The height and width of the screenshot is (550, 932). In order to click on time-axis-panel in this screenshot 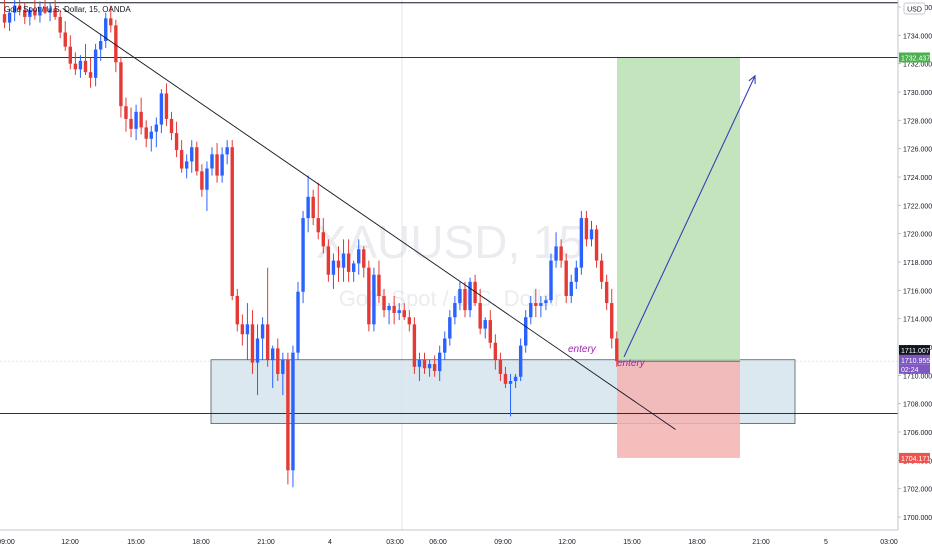, I will do `click(466, 540)`.